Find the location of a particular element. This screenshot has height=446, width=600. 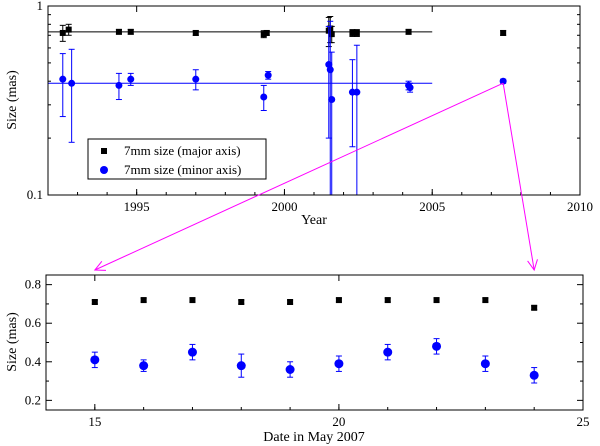

y-tick-label: 0.4 is located at coordinates (33, 361).